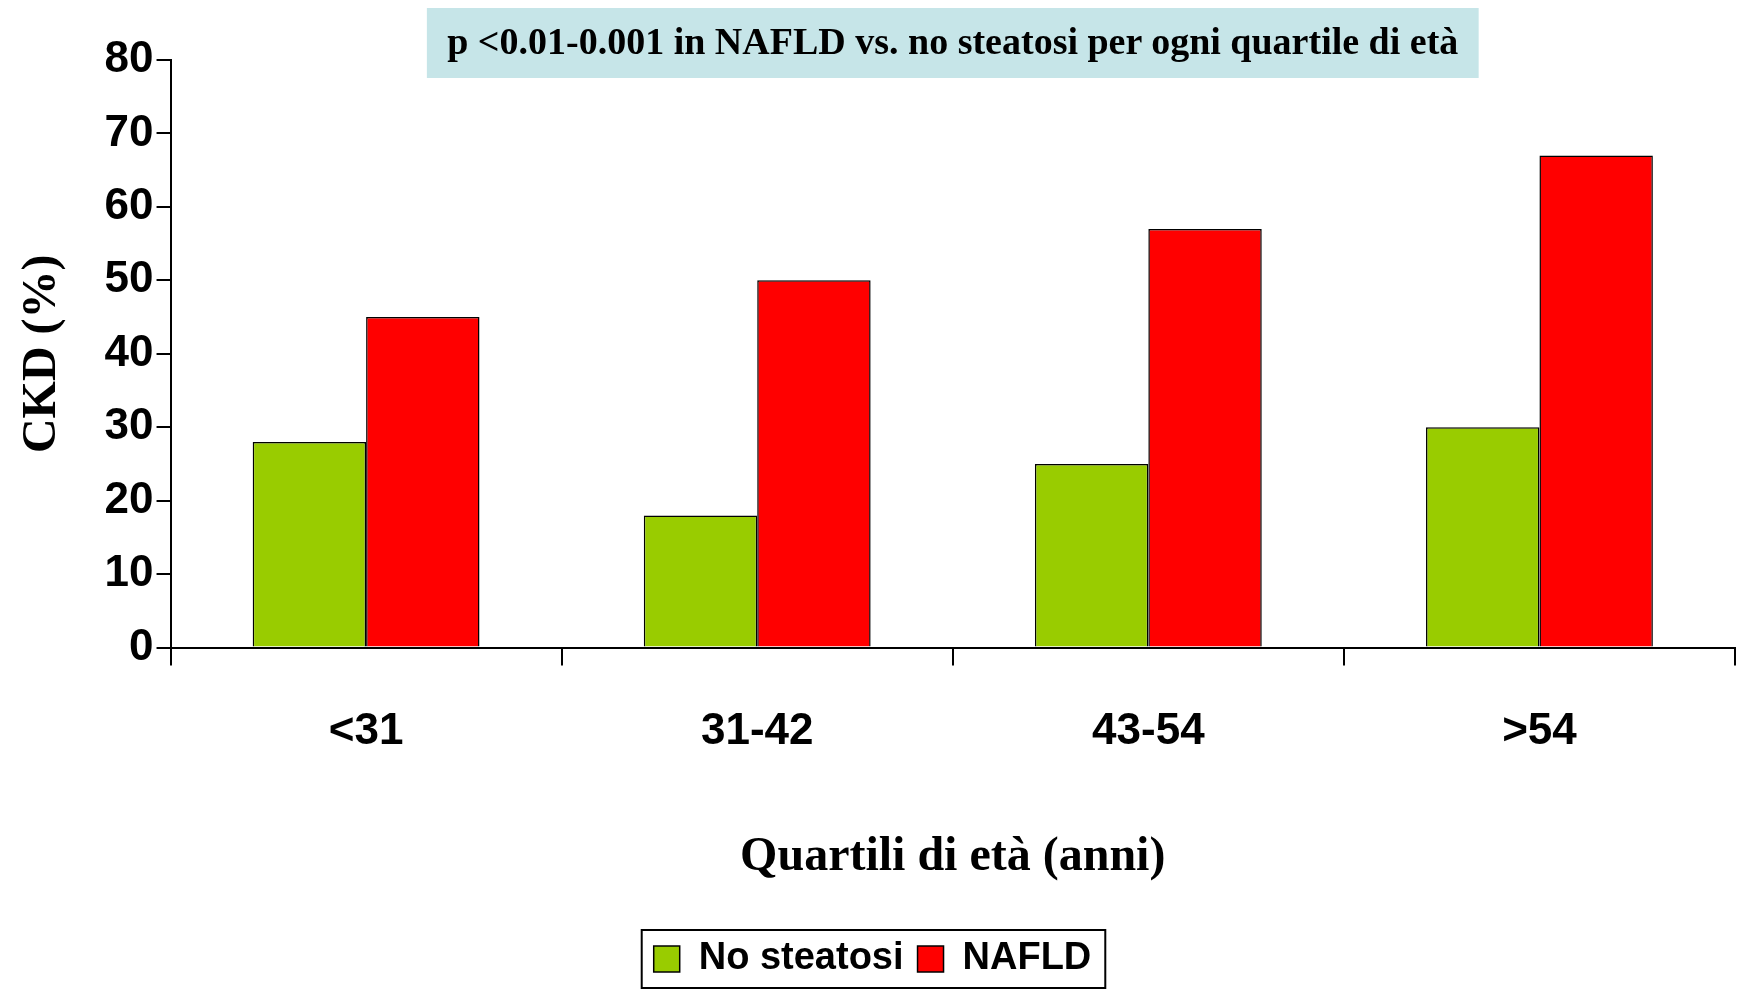 This screenshot has height=996, width=1739. I want to click on y-tick-label: 0, so click(141, 644).